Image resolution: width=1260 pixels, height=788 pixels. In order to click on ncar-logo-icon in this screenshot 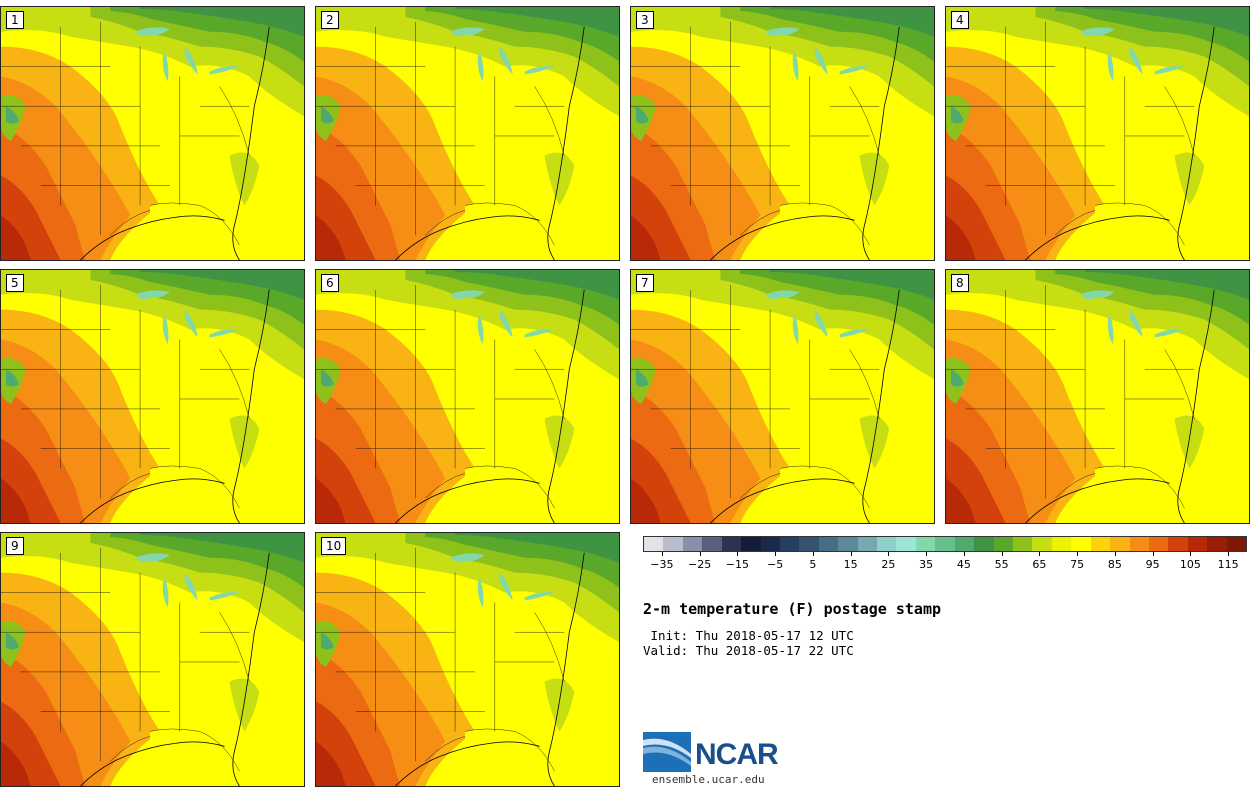, I will do `click(667, 752)`.